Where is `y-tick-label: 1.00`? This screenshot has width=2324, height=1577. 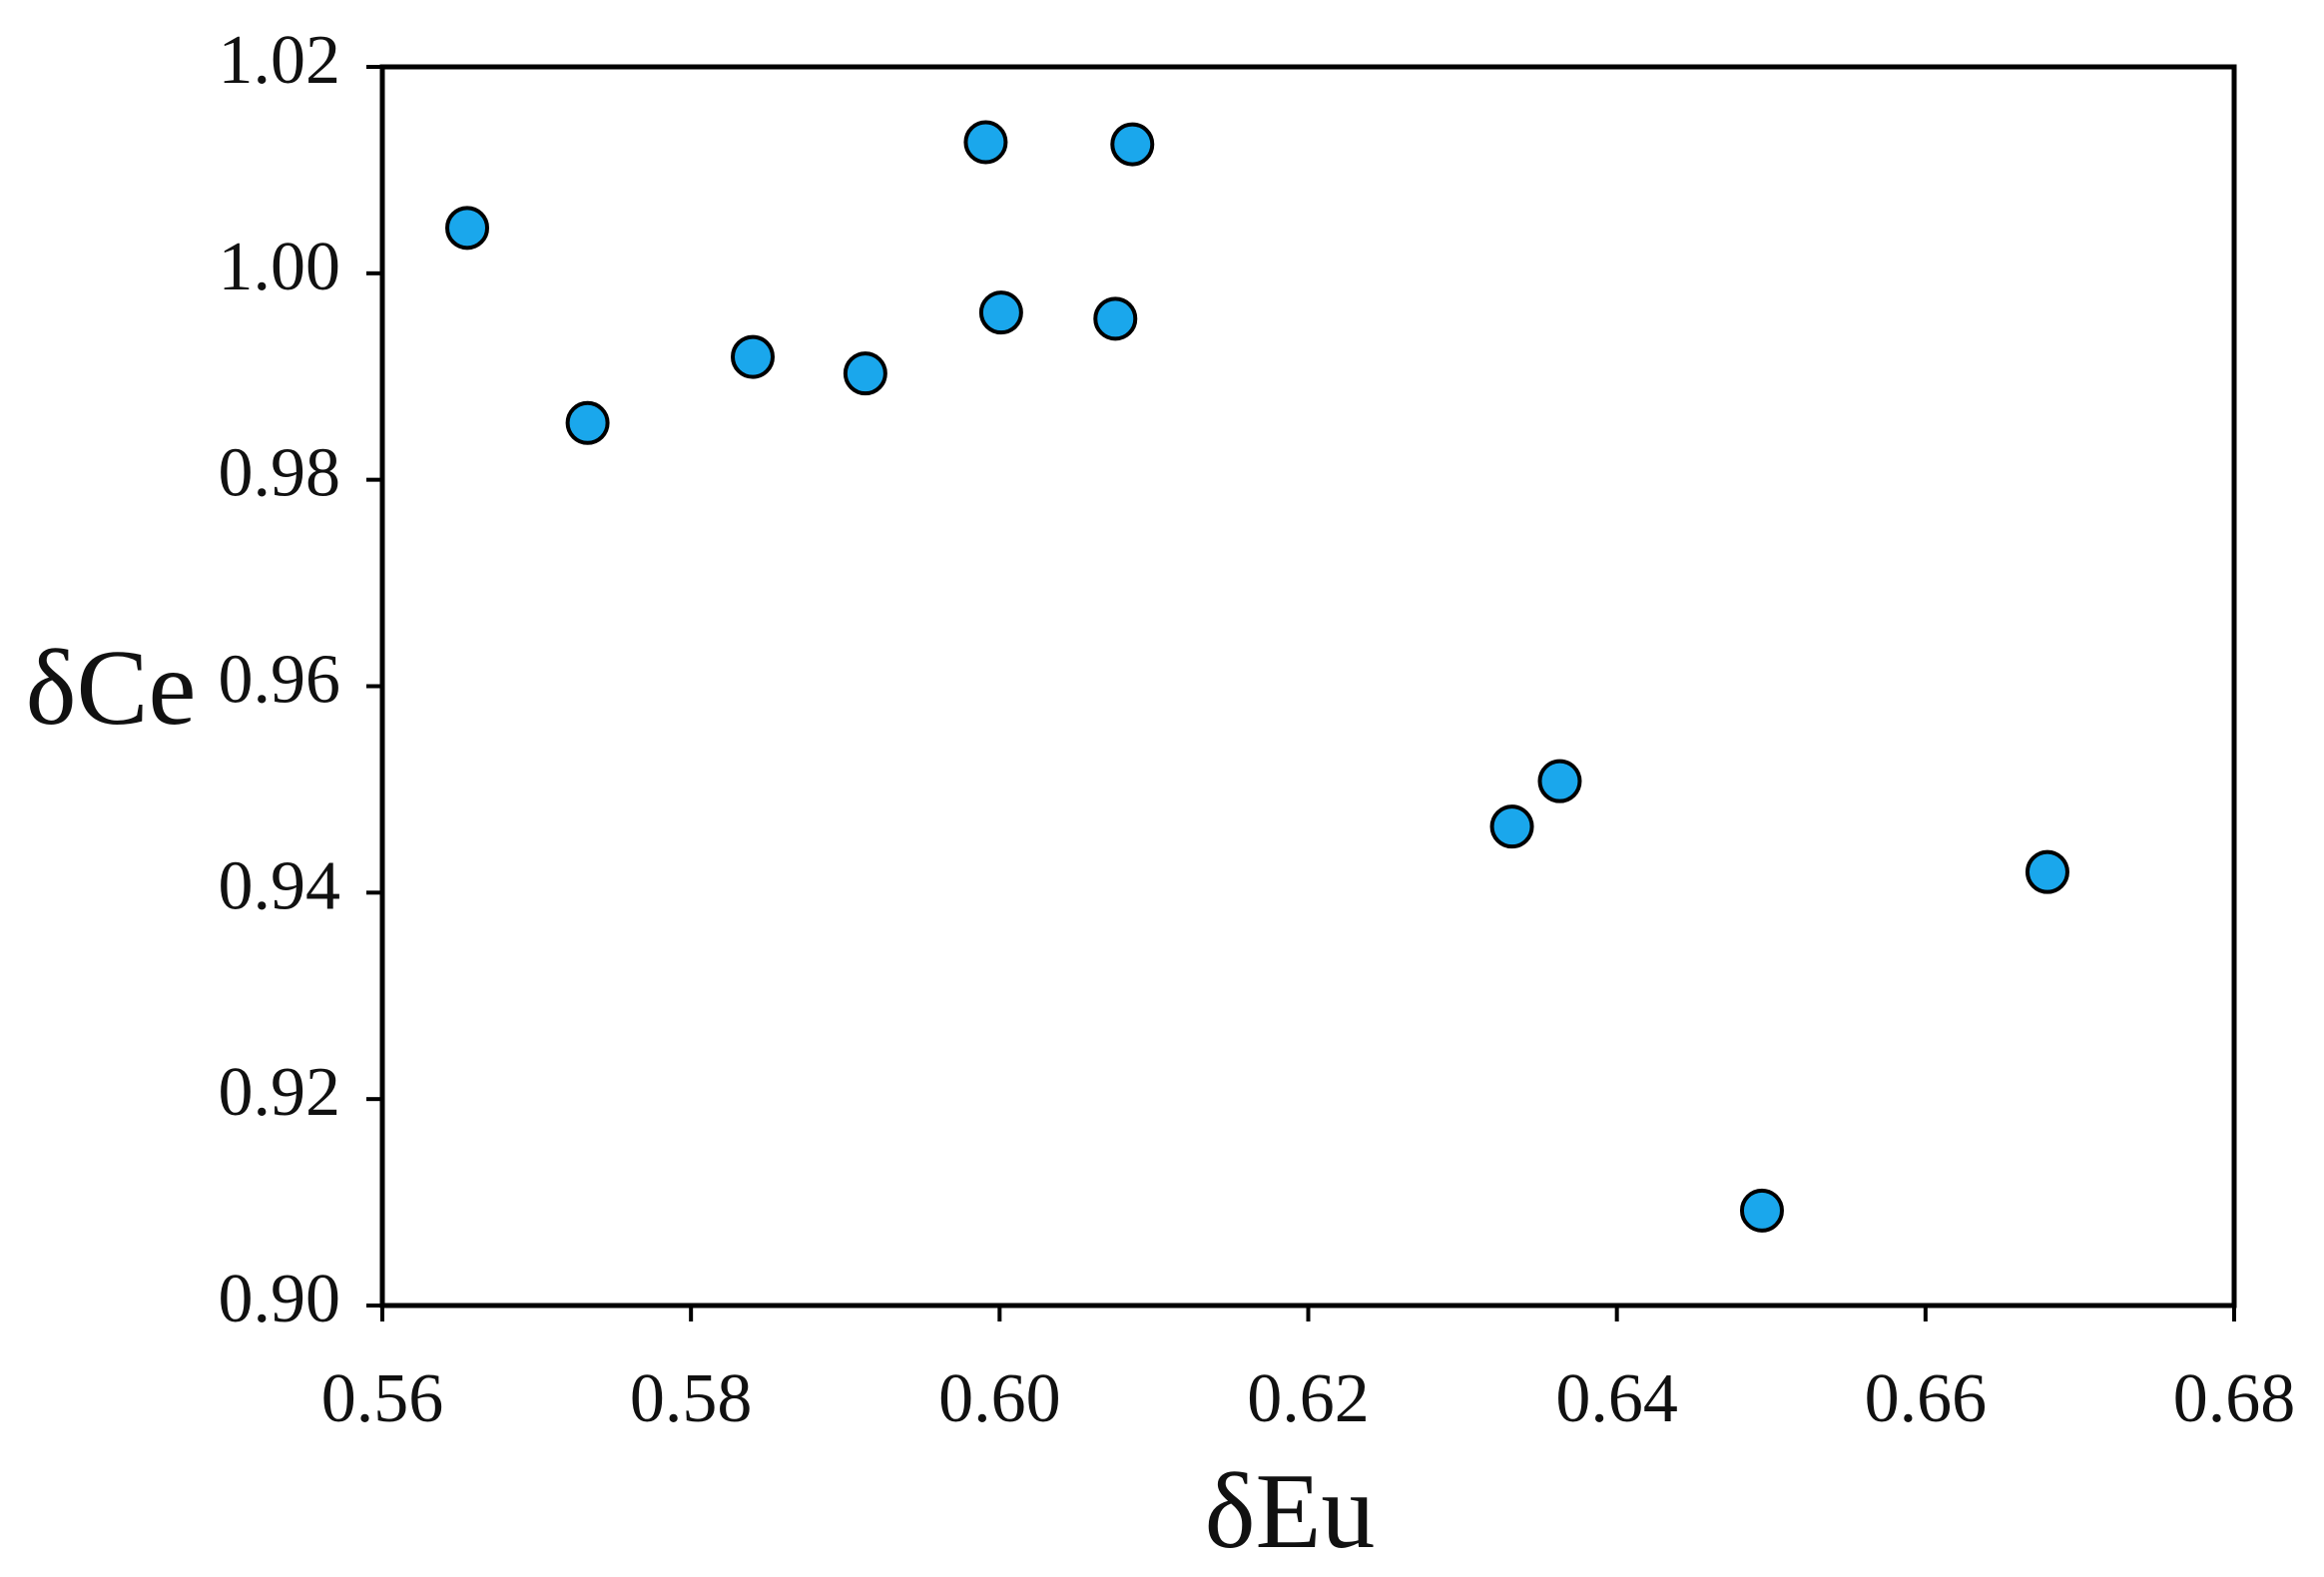 y-tick-label: 1.00 is located at coordinates (280, 267).